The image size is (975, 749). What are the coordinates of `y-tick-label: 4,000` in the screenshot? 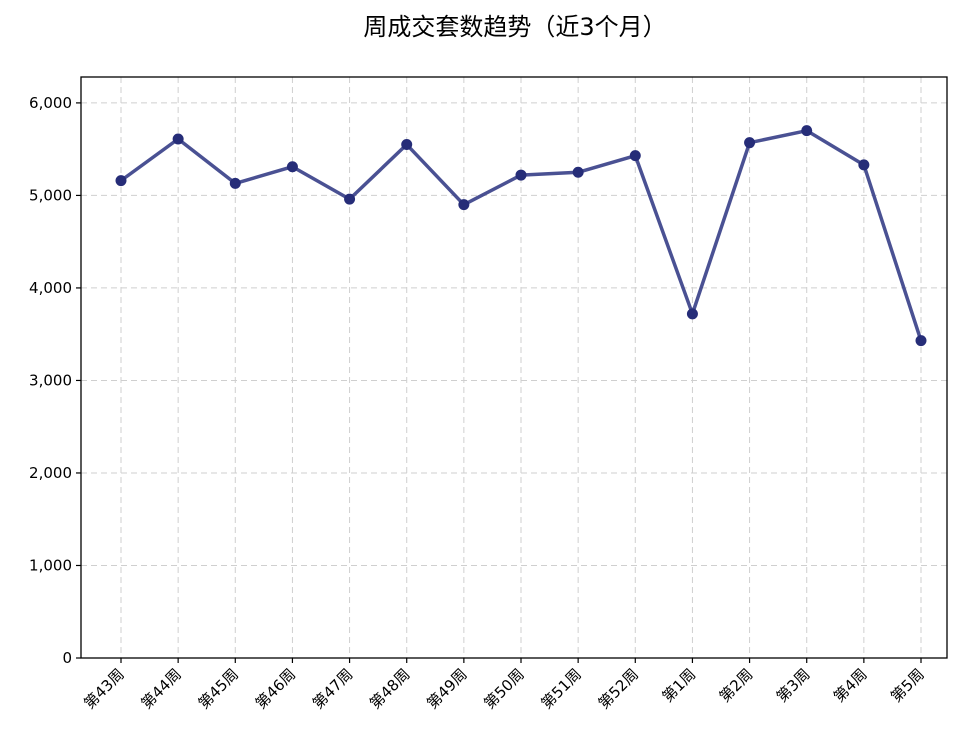 It's located at (50, 288).